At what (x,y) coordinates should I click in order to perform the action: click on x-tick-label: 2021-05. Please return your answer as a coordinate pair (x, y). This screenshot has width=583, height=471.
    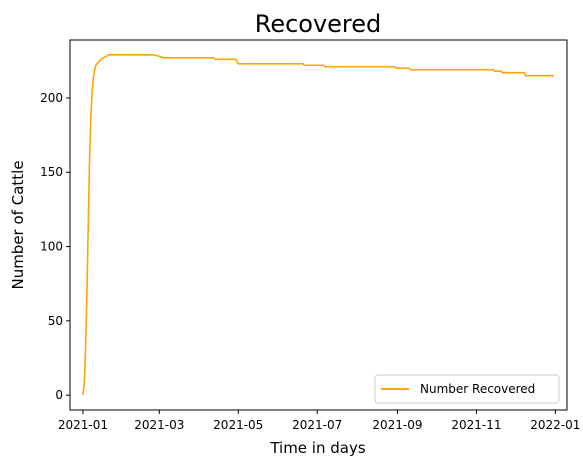
    Looking at the image, I should click on (238, 425).